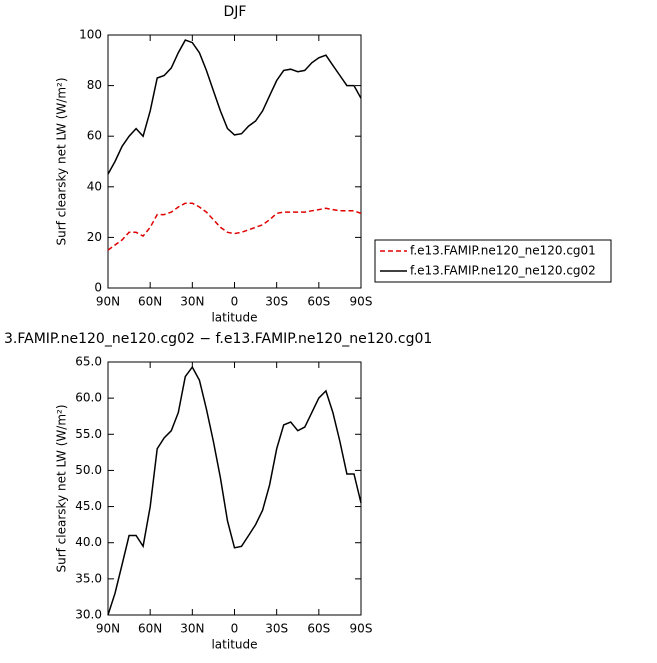 The image size is (657, 663). What do you see at coordinates (88, 542) in the screenshot?
I see `y-tick-label: 40.0` at bounding box center [88, 542].